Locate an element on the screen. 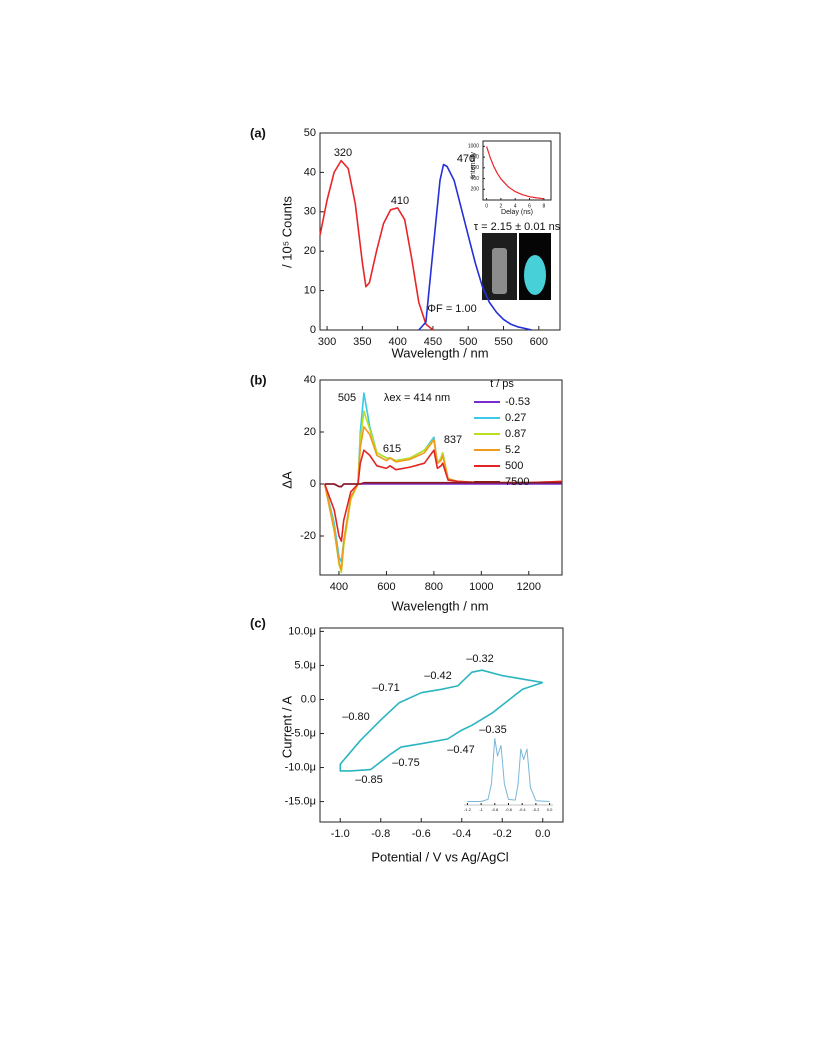  y-axis-label: / 10⁵ Counts is located at coordinates (286, 232).